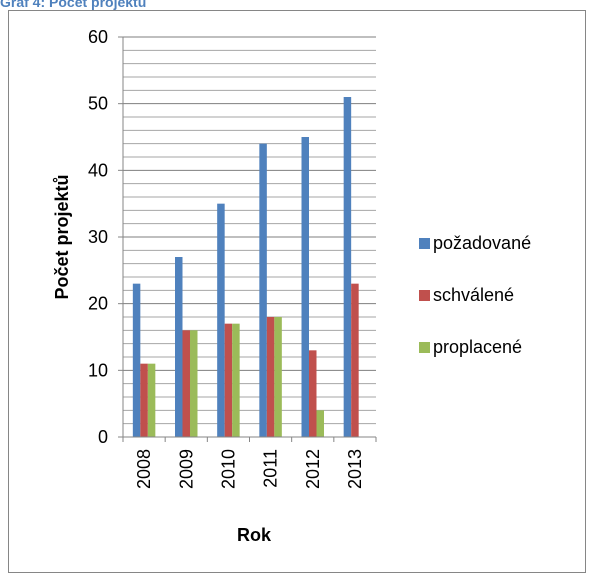 The height and width of the screenshot is (575, 592). Describe the element at coordinates (73, 5) in the screenshot. I see `chart-caption: Graf 4: Počet projektů` at that location.